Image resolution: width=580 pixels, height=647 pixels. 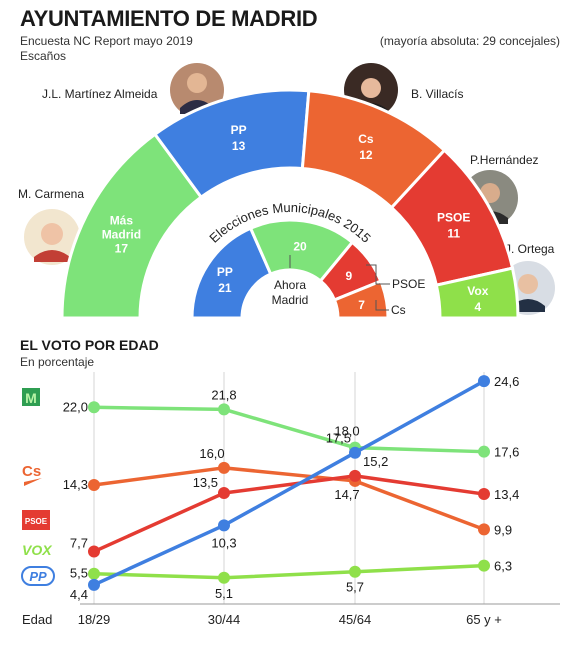 I want to click on data-label-vox-2: 5,1, so click(x=224, y=593).